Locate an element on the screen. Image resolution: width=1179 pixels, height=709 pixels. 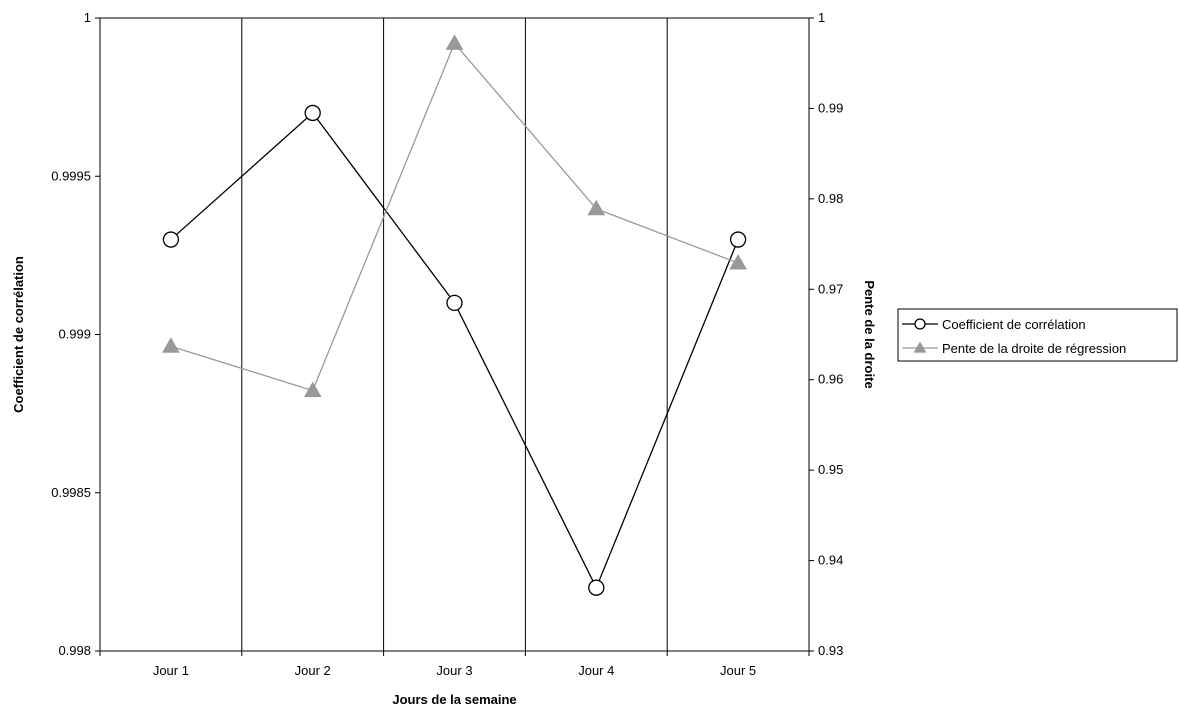
left-tick-label: 0.998 is located at coordinates (74, 650).